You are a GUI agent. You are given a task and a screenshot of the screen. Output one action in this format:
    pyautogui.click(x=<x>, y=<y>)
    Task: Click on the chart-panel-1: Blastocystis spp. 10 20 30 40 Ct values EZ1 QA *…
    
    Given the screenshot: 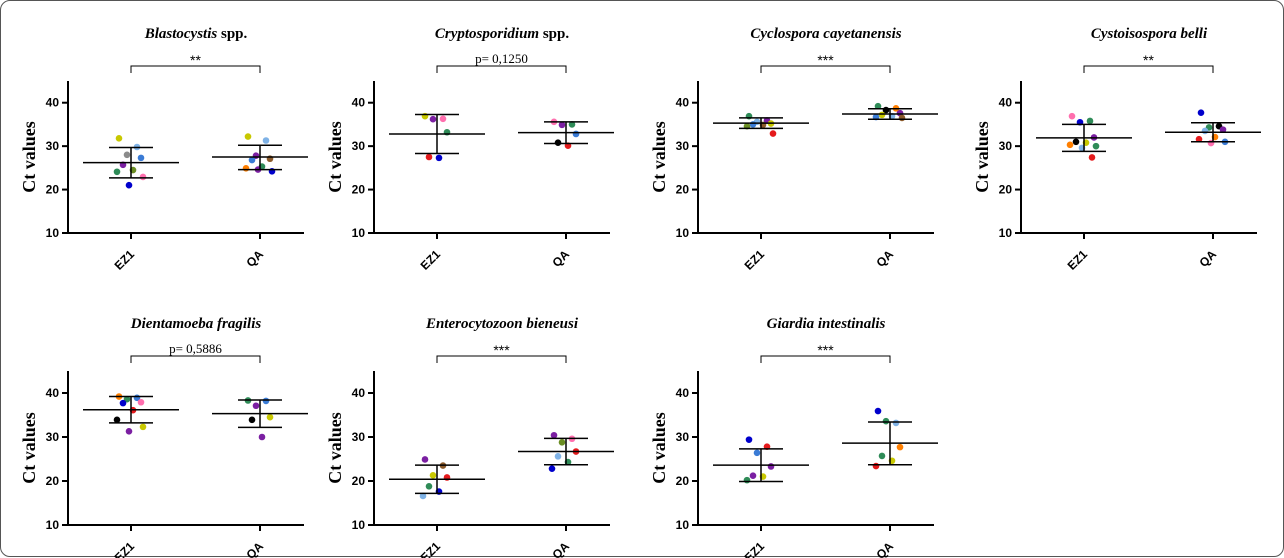 What is the action you would take?
    pyautogui.click(x=163, y=149)
    